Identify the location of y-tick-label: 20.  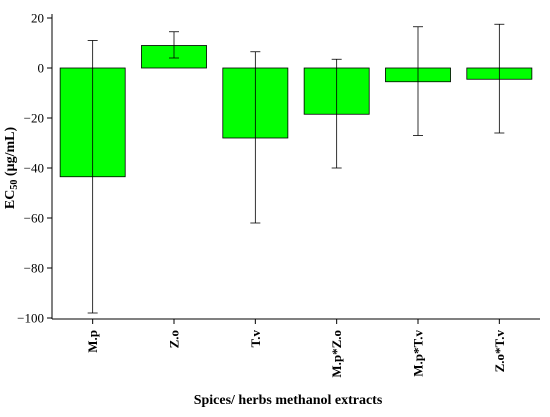
(37, 18).